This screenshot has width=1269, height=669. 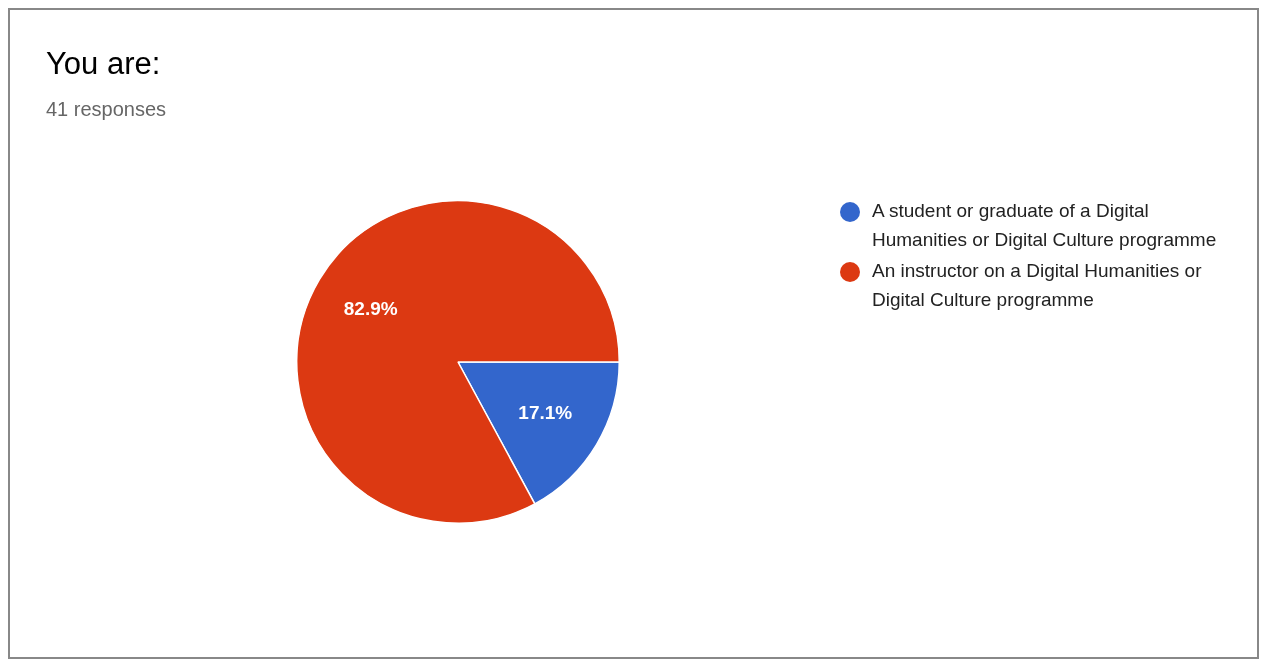 I want to click on legend-label: An instructor on a Digital Humanities or Digital Culture programme, so click(x=1037, y=285).